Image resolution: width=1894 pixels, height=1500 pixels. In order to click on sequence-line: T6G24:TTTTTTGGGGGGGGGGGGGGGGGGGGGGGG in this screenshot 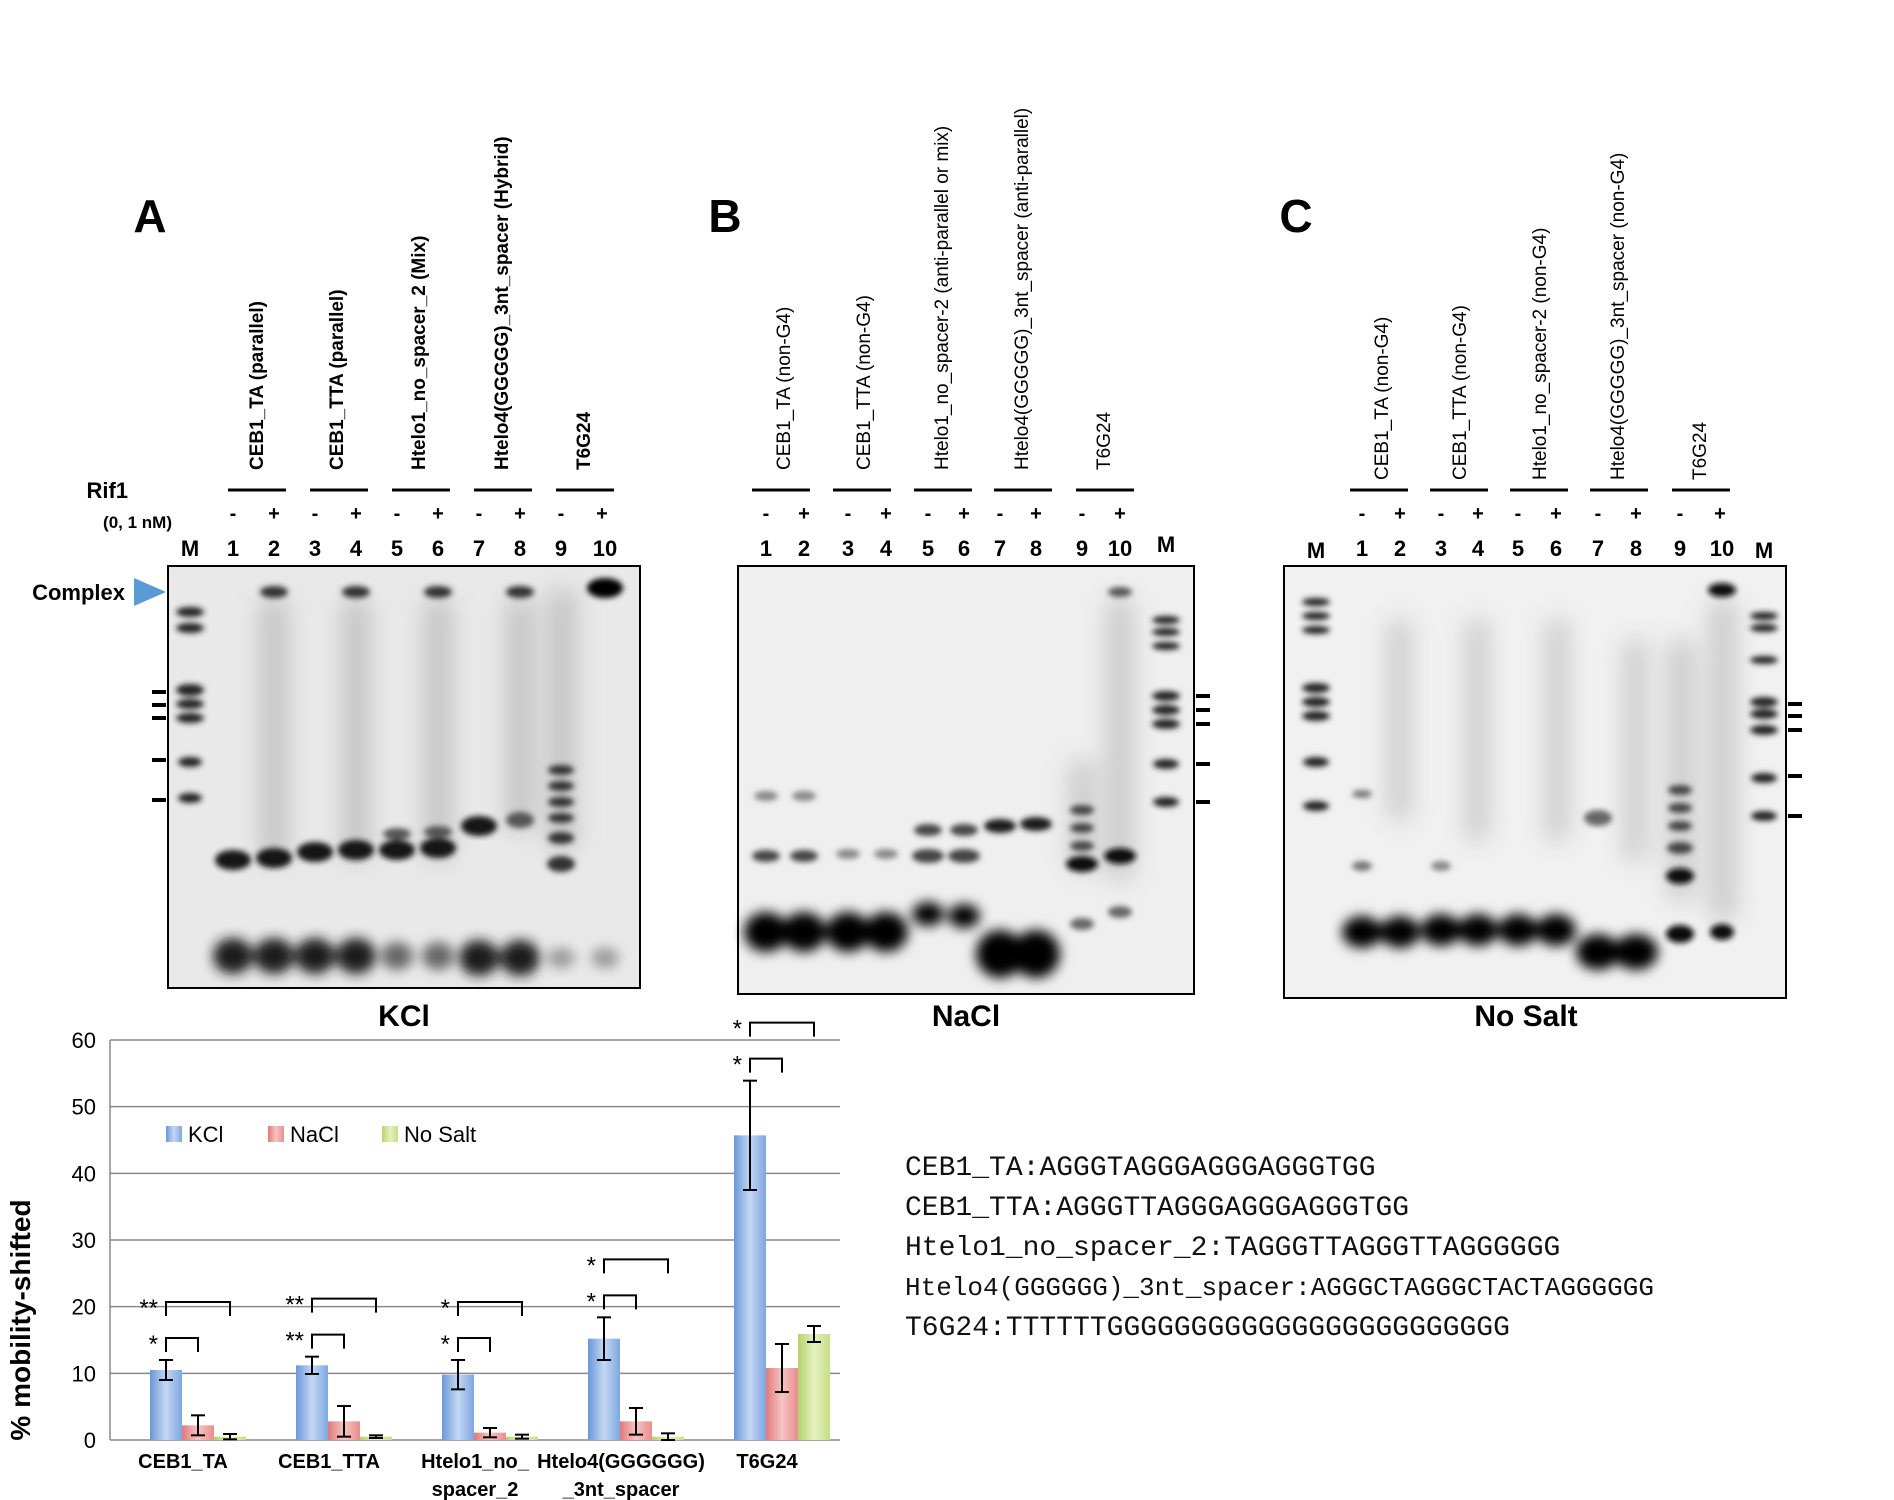, I will do `click(1207, 1328)`.